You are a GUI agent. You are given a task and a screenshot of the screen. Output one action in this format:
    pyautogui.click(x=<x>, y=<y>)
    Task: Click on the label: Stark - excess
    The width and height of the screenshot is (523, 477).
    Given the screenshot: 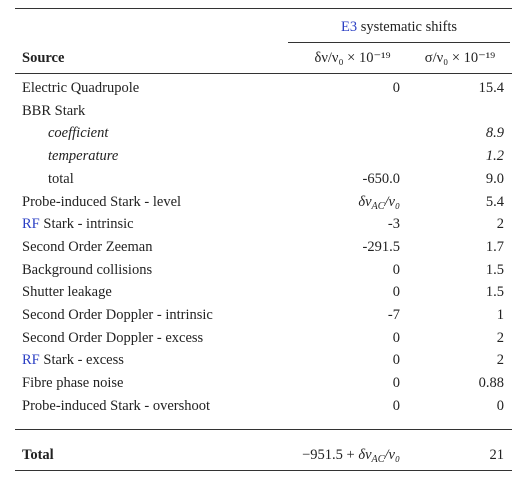 What is the action you would take?
    pyautogui.click(x=83, y=360)
    